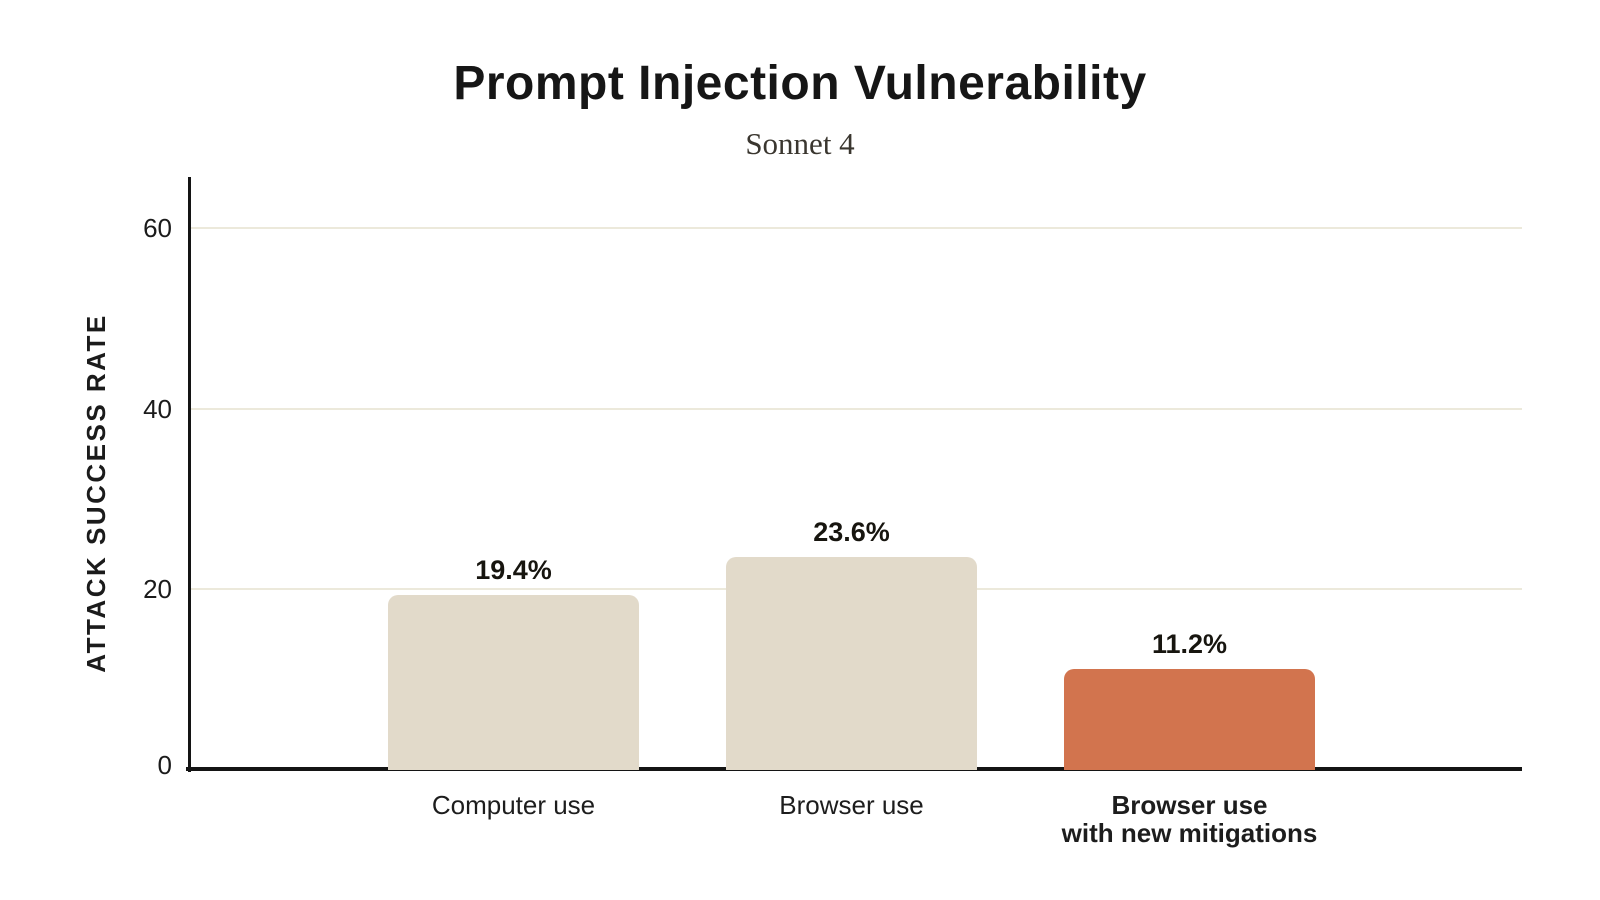 This screenshot has width=1600, height=900. I want to click on bar-value-label-computer-use: 19.4%, so click(513, 569).